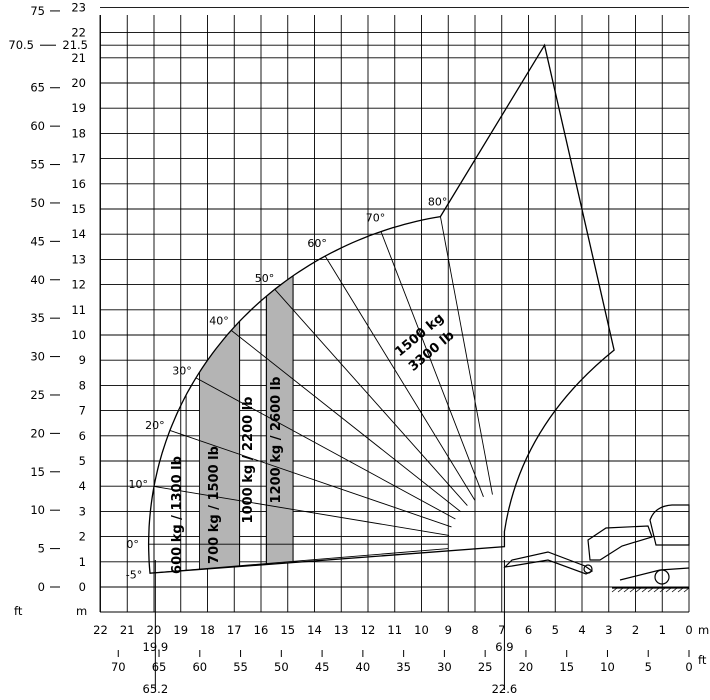 Image resolution: width=710 pixels, height=700 pixels. Describe the element at coordinates (261, 630) in the screenshot. I see `x-tick-m: 16` at that location.